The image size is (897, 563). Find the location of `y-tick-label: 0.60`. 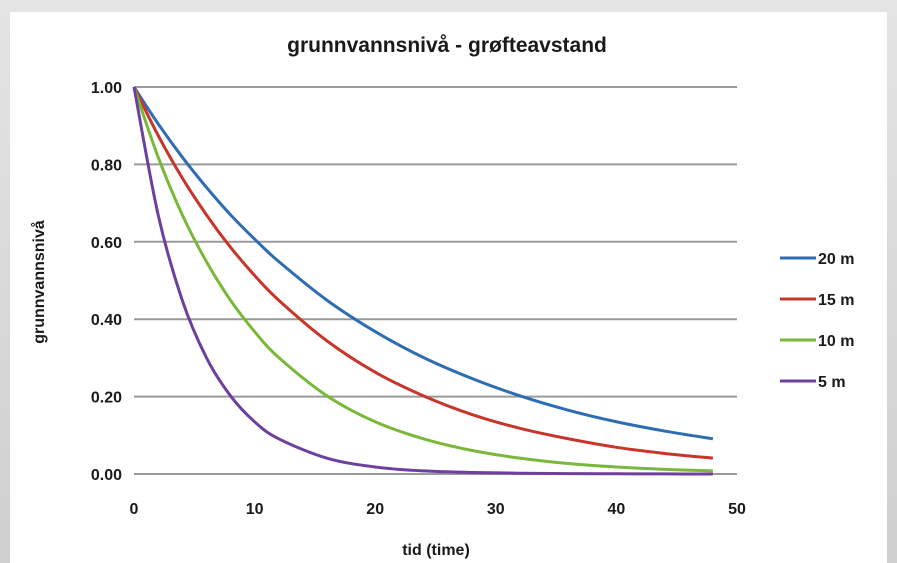

y-tick-label: 0.60 is located at coordinates (106, 243).